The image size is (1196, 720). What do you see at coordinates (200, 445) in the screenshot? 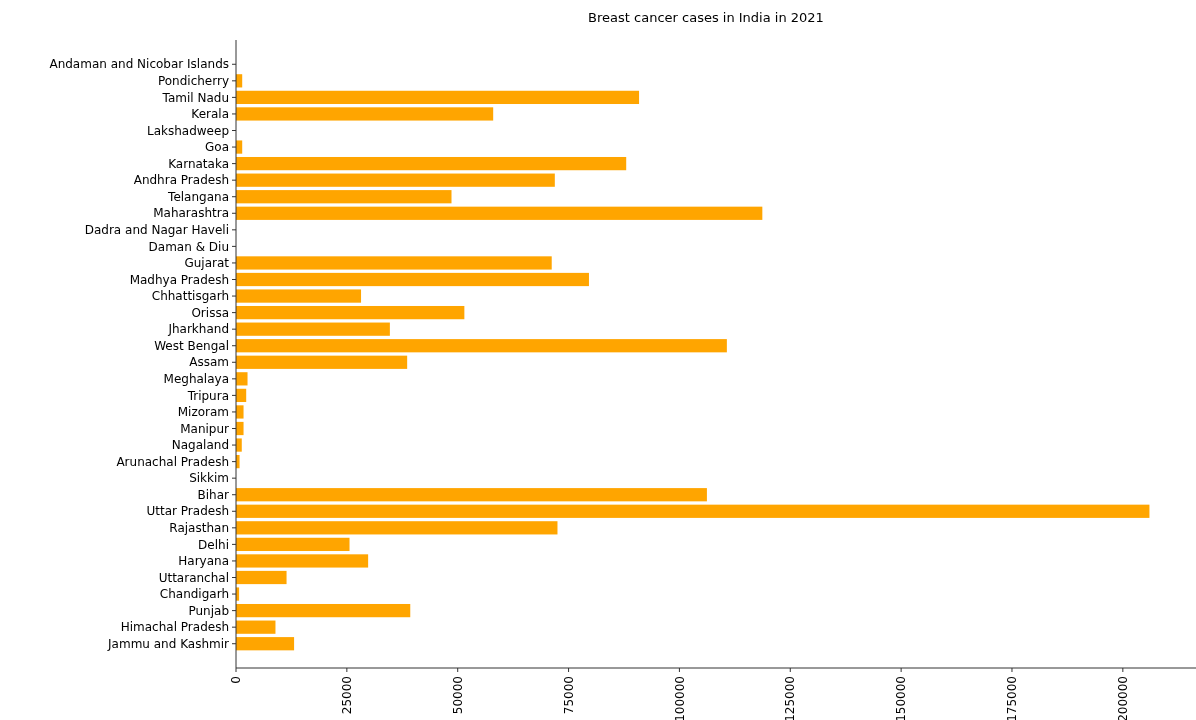
I see `y-tick-label: Nagaland` at bounding box center [200, 445].